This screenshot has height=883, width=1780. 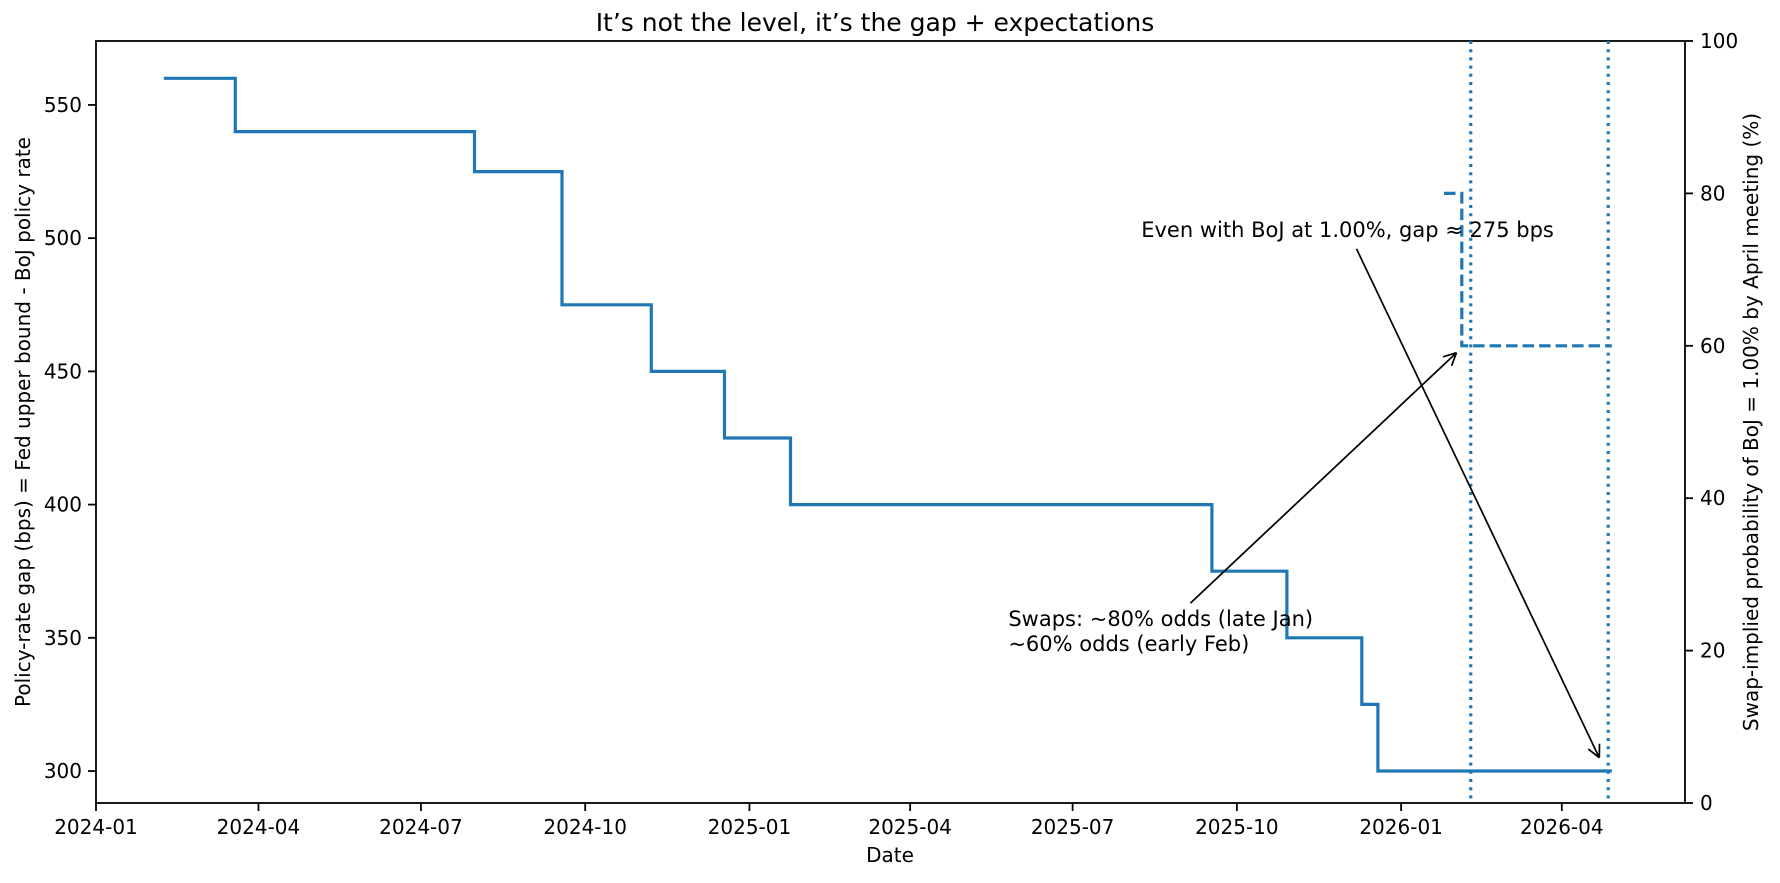 I want to click on left-y-axis-ticks: 300 350 400 450 500 550, so click(x=70, y=438).